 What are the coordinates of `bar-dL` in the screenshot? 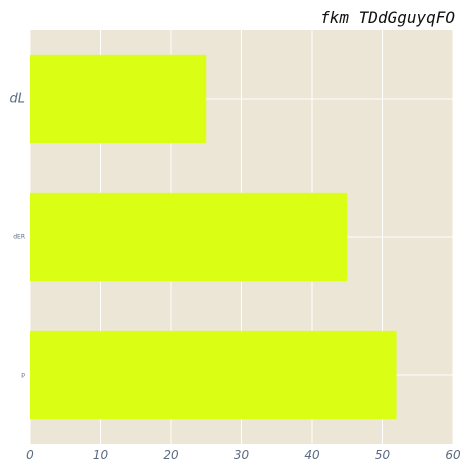 It's located at (118, 99).